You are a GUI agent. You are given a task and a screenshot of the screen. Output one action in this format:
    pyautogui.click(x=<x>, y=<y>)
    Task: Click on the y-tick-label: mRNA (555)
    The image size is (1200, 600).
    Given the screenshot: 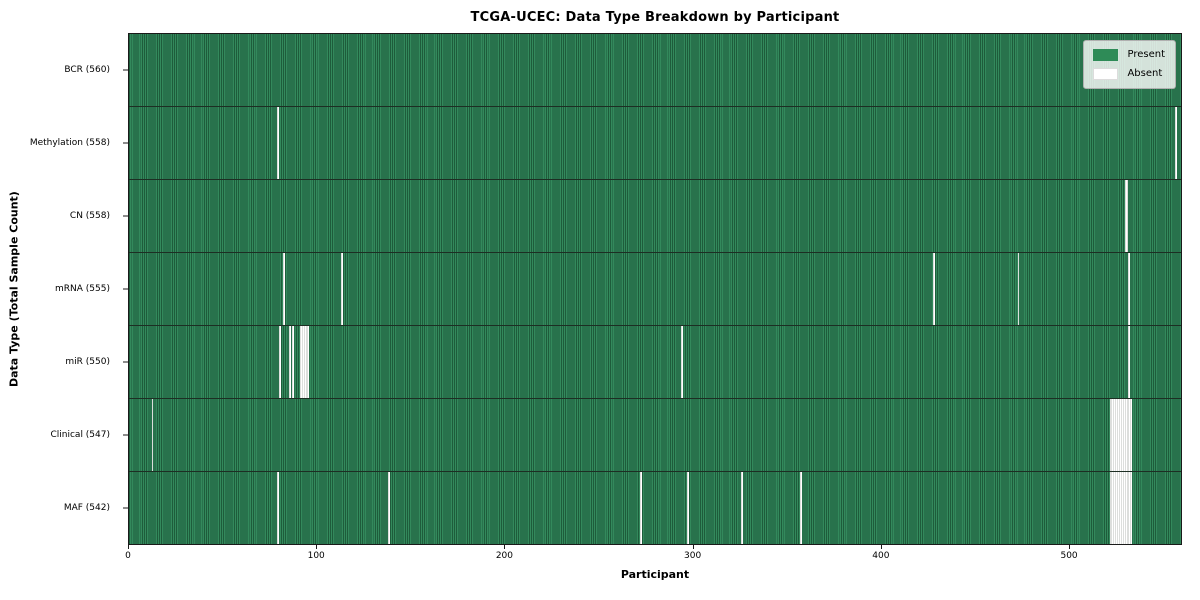 What is the action you would take?
    pyautogui.click(x=82, y=289)
    